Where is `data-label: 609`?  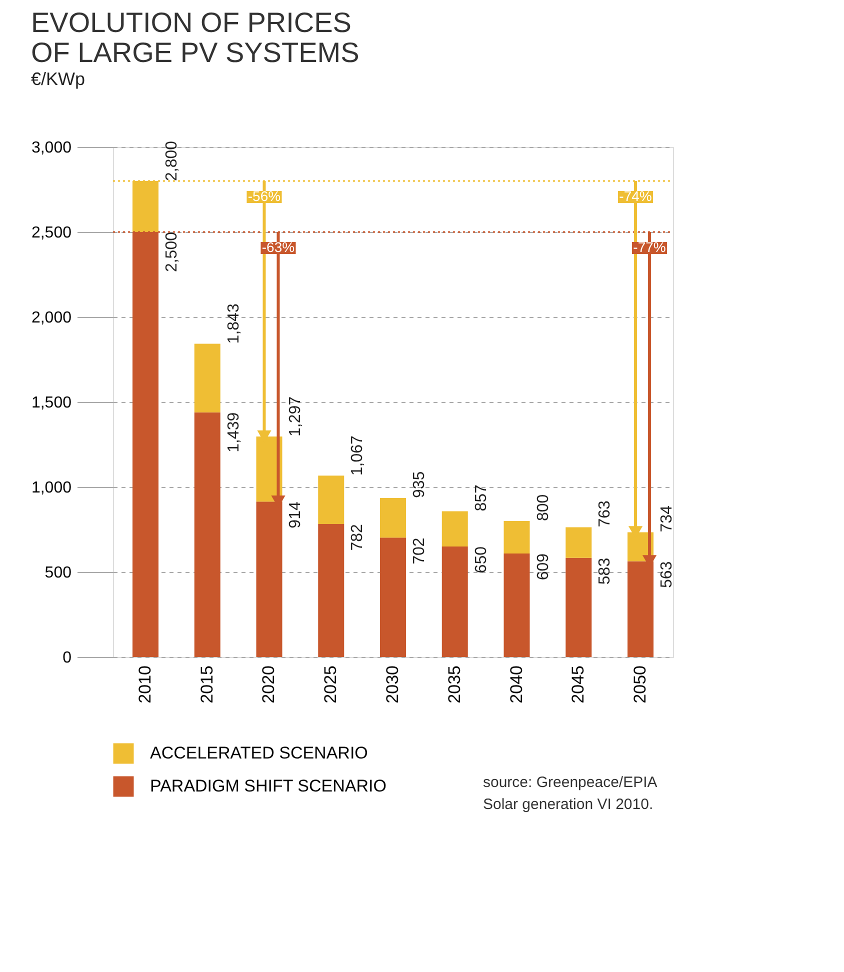 data-label: 609 is located at coordinates (543, 566).